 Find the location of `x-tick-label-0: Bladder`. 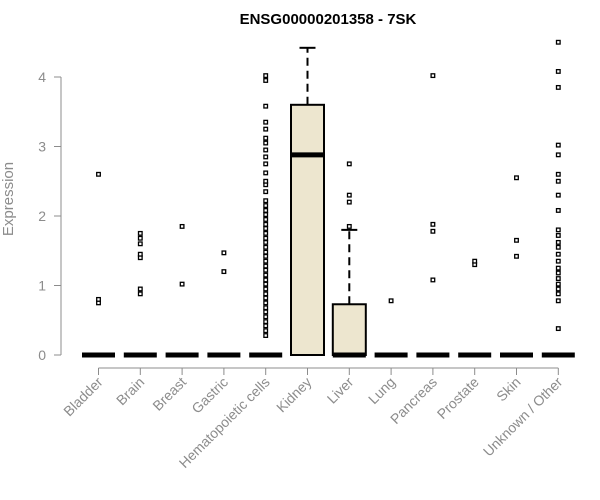

x-tick-label-0: Bladder is located at coordinates (83, 397).